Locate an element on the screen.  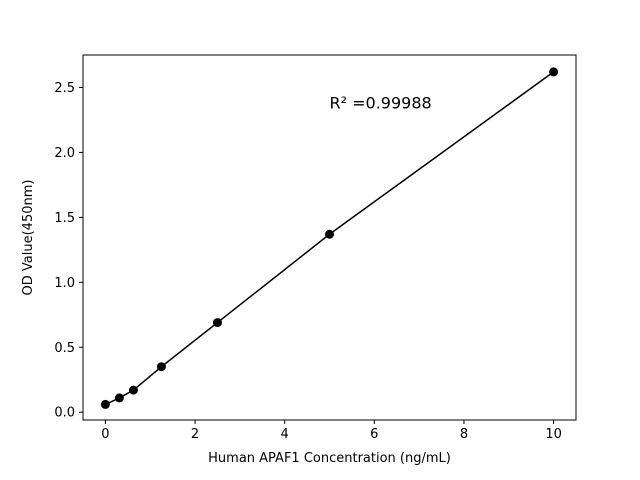
y-axis-label: OD Value(450nm) is located at coordinates (28, 238).